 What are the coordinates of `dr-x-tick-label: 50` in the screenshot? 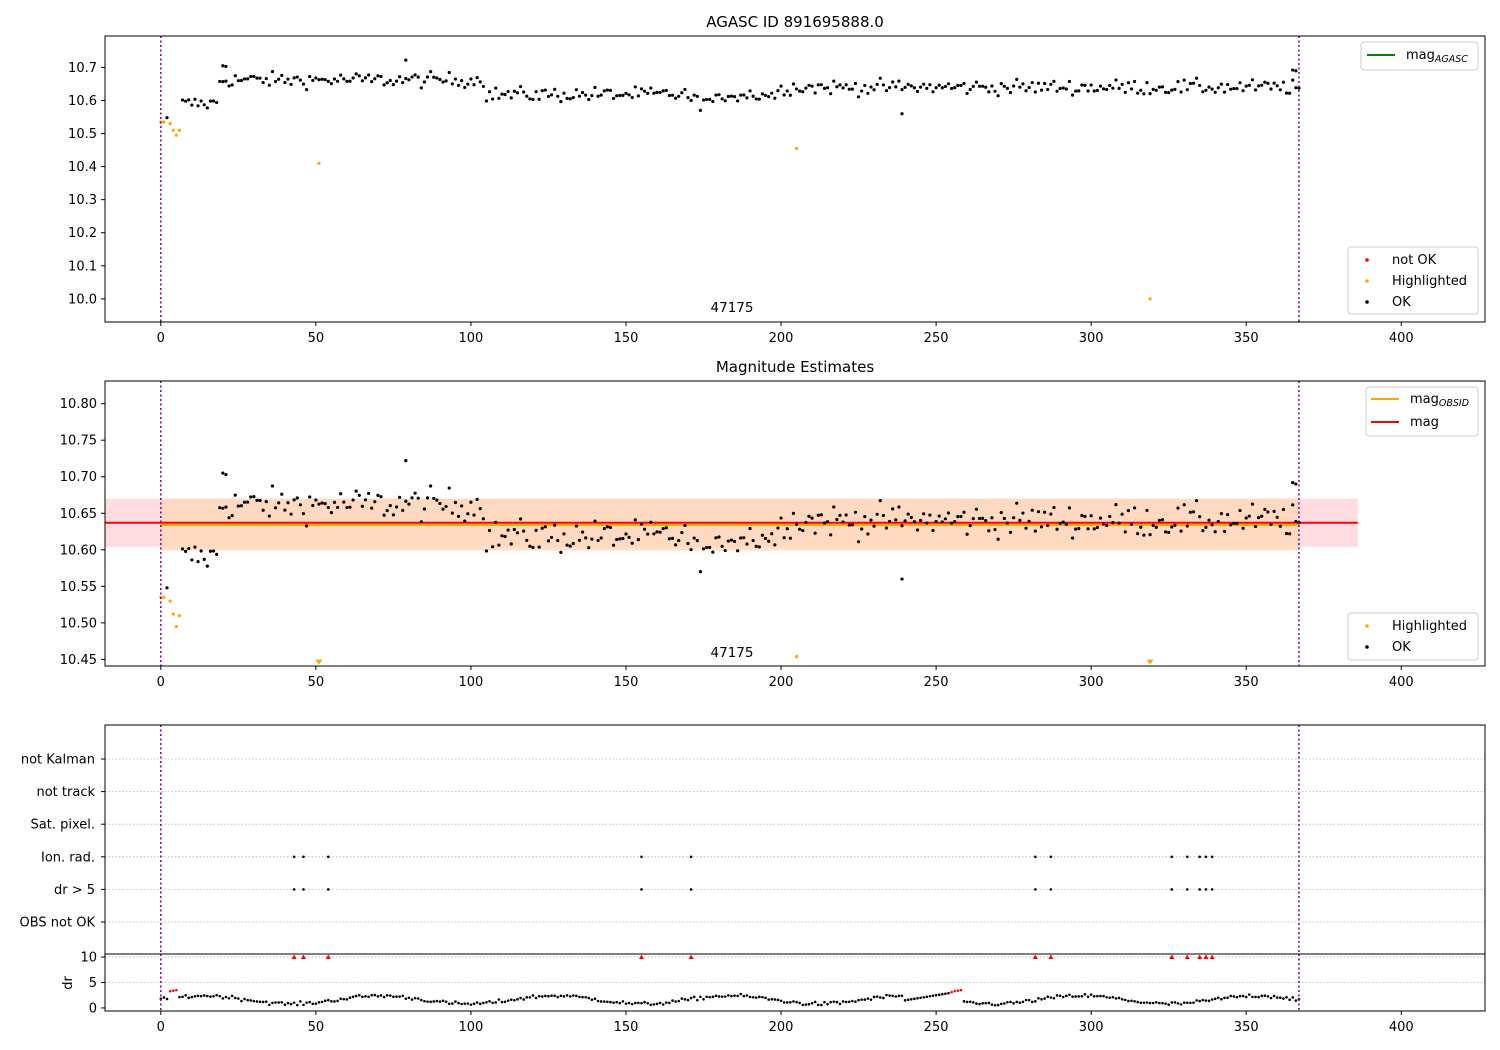 It's located at (316, 1027).